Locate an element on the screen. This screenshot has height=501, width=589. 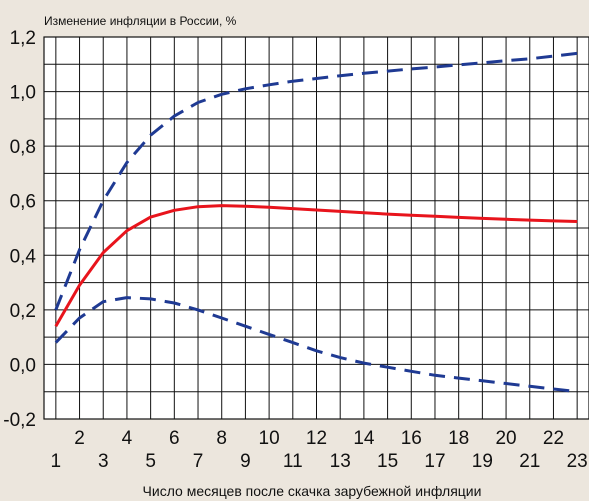
y-tick-label: 0,4 is located at coordinates (23, 256).